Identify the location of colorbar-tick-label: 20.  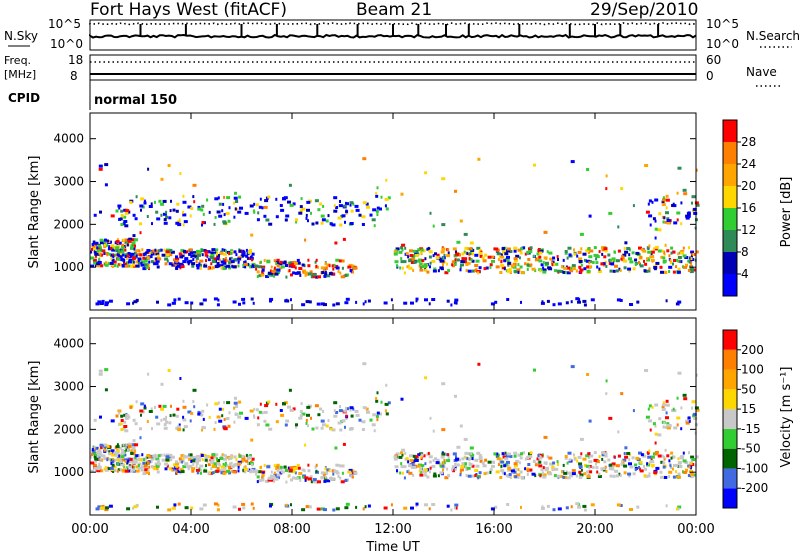
(748, 186).